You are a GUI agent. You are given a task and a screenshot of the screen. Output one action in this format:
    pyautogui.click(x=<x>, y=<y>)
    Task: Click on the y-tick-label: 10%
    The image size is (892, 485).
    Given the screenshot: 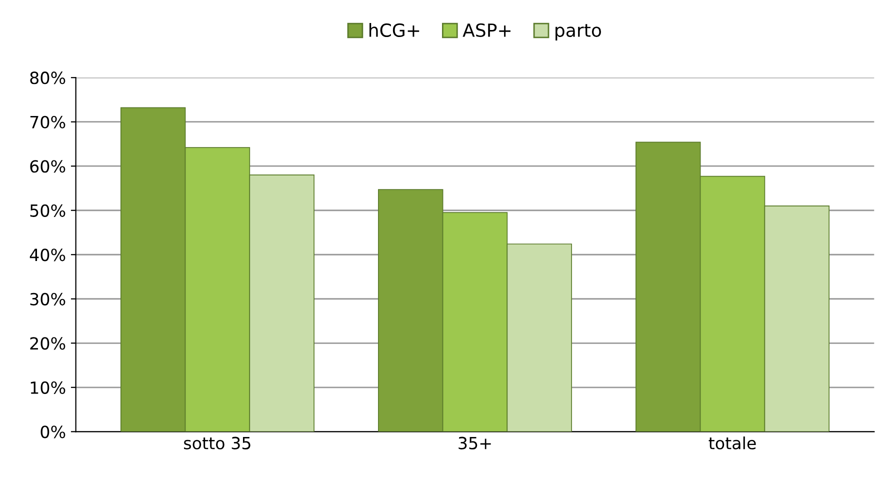 What is the action you would take?
    pyautogui.click(x=48, y=387)
    